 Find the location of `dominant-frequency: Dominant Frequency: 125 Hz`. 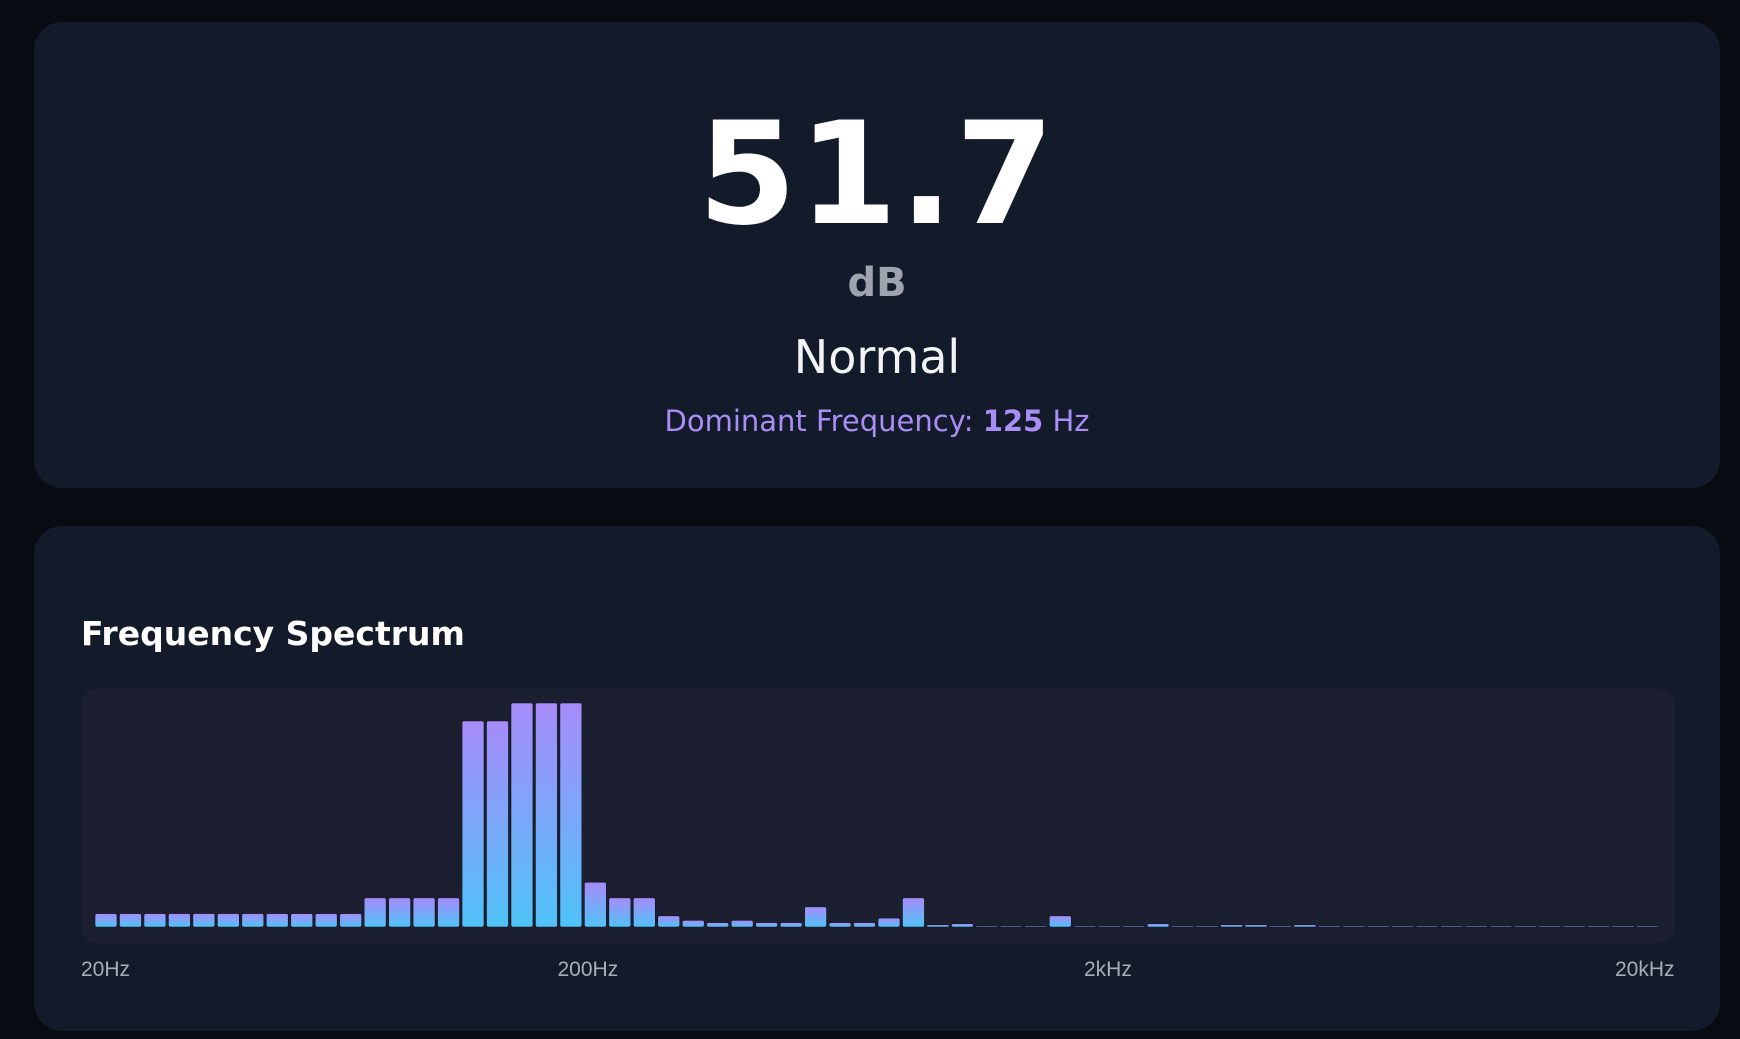

dominant-frequency: Dominant Frequency: 125 Hz is located at coordinates (877, 421).